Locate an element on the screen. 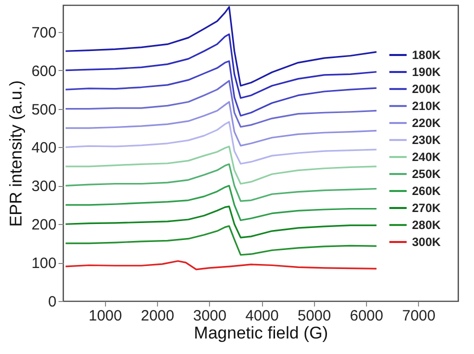  legend-label: 230K is located at coordinates (427, 140).